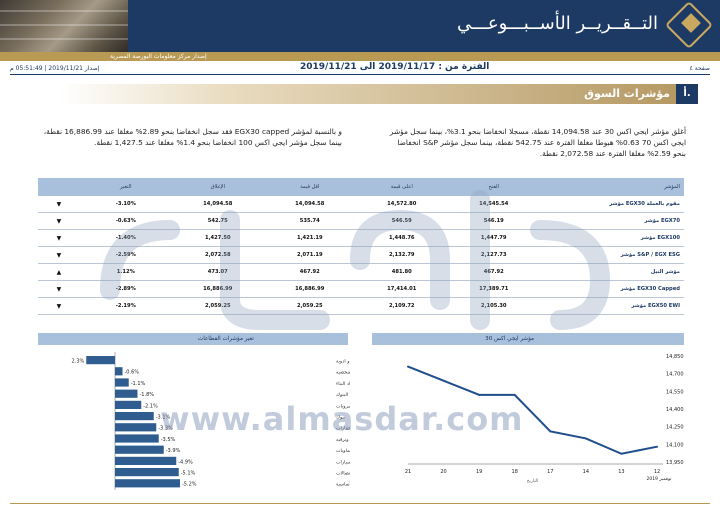 The height and width of the screenshot is (509, 720). Describe the element at coordinates (309, 306) in the screenshot. I see `cell-low: 2,059.25` at that location.